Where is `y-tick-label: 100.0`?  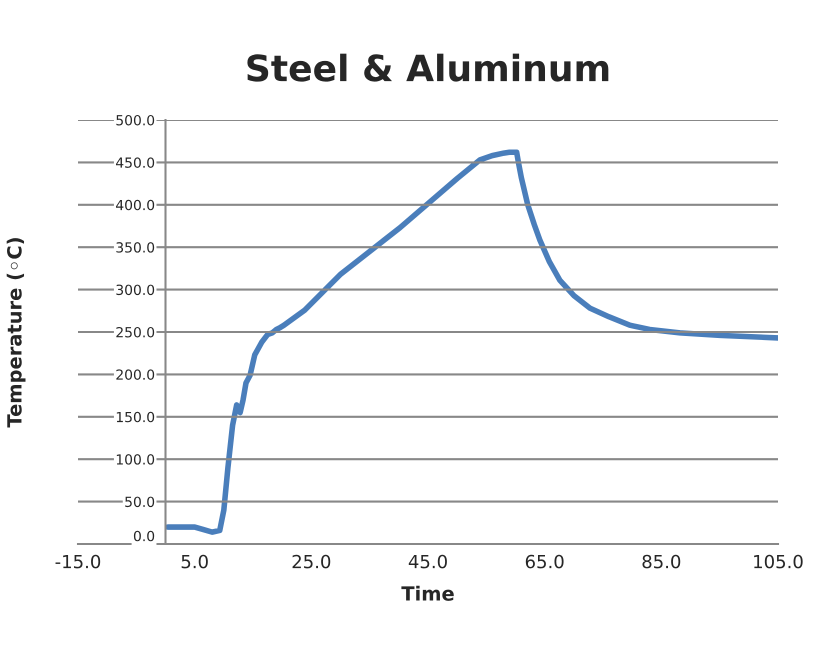 y-tick-label: 100.0 is located at coordinates (135, 459).